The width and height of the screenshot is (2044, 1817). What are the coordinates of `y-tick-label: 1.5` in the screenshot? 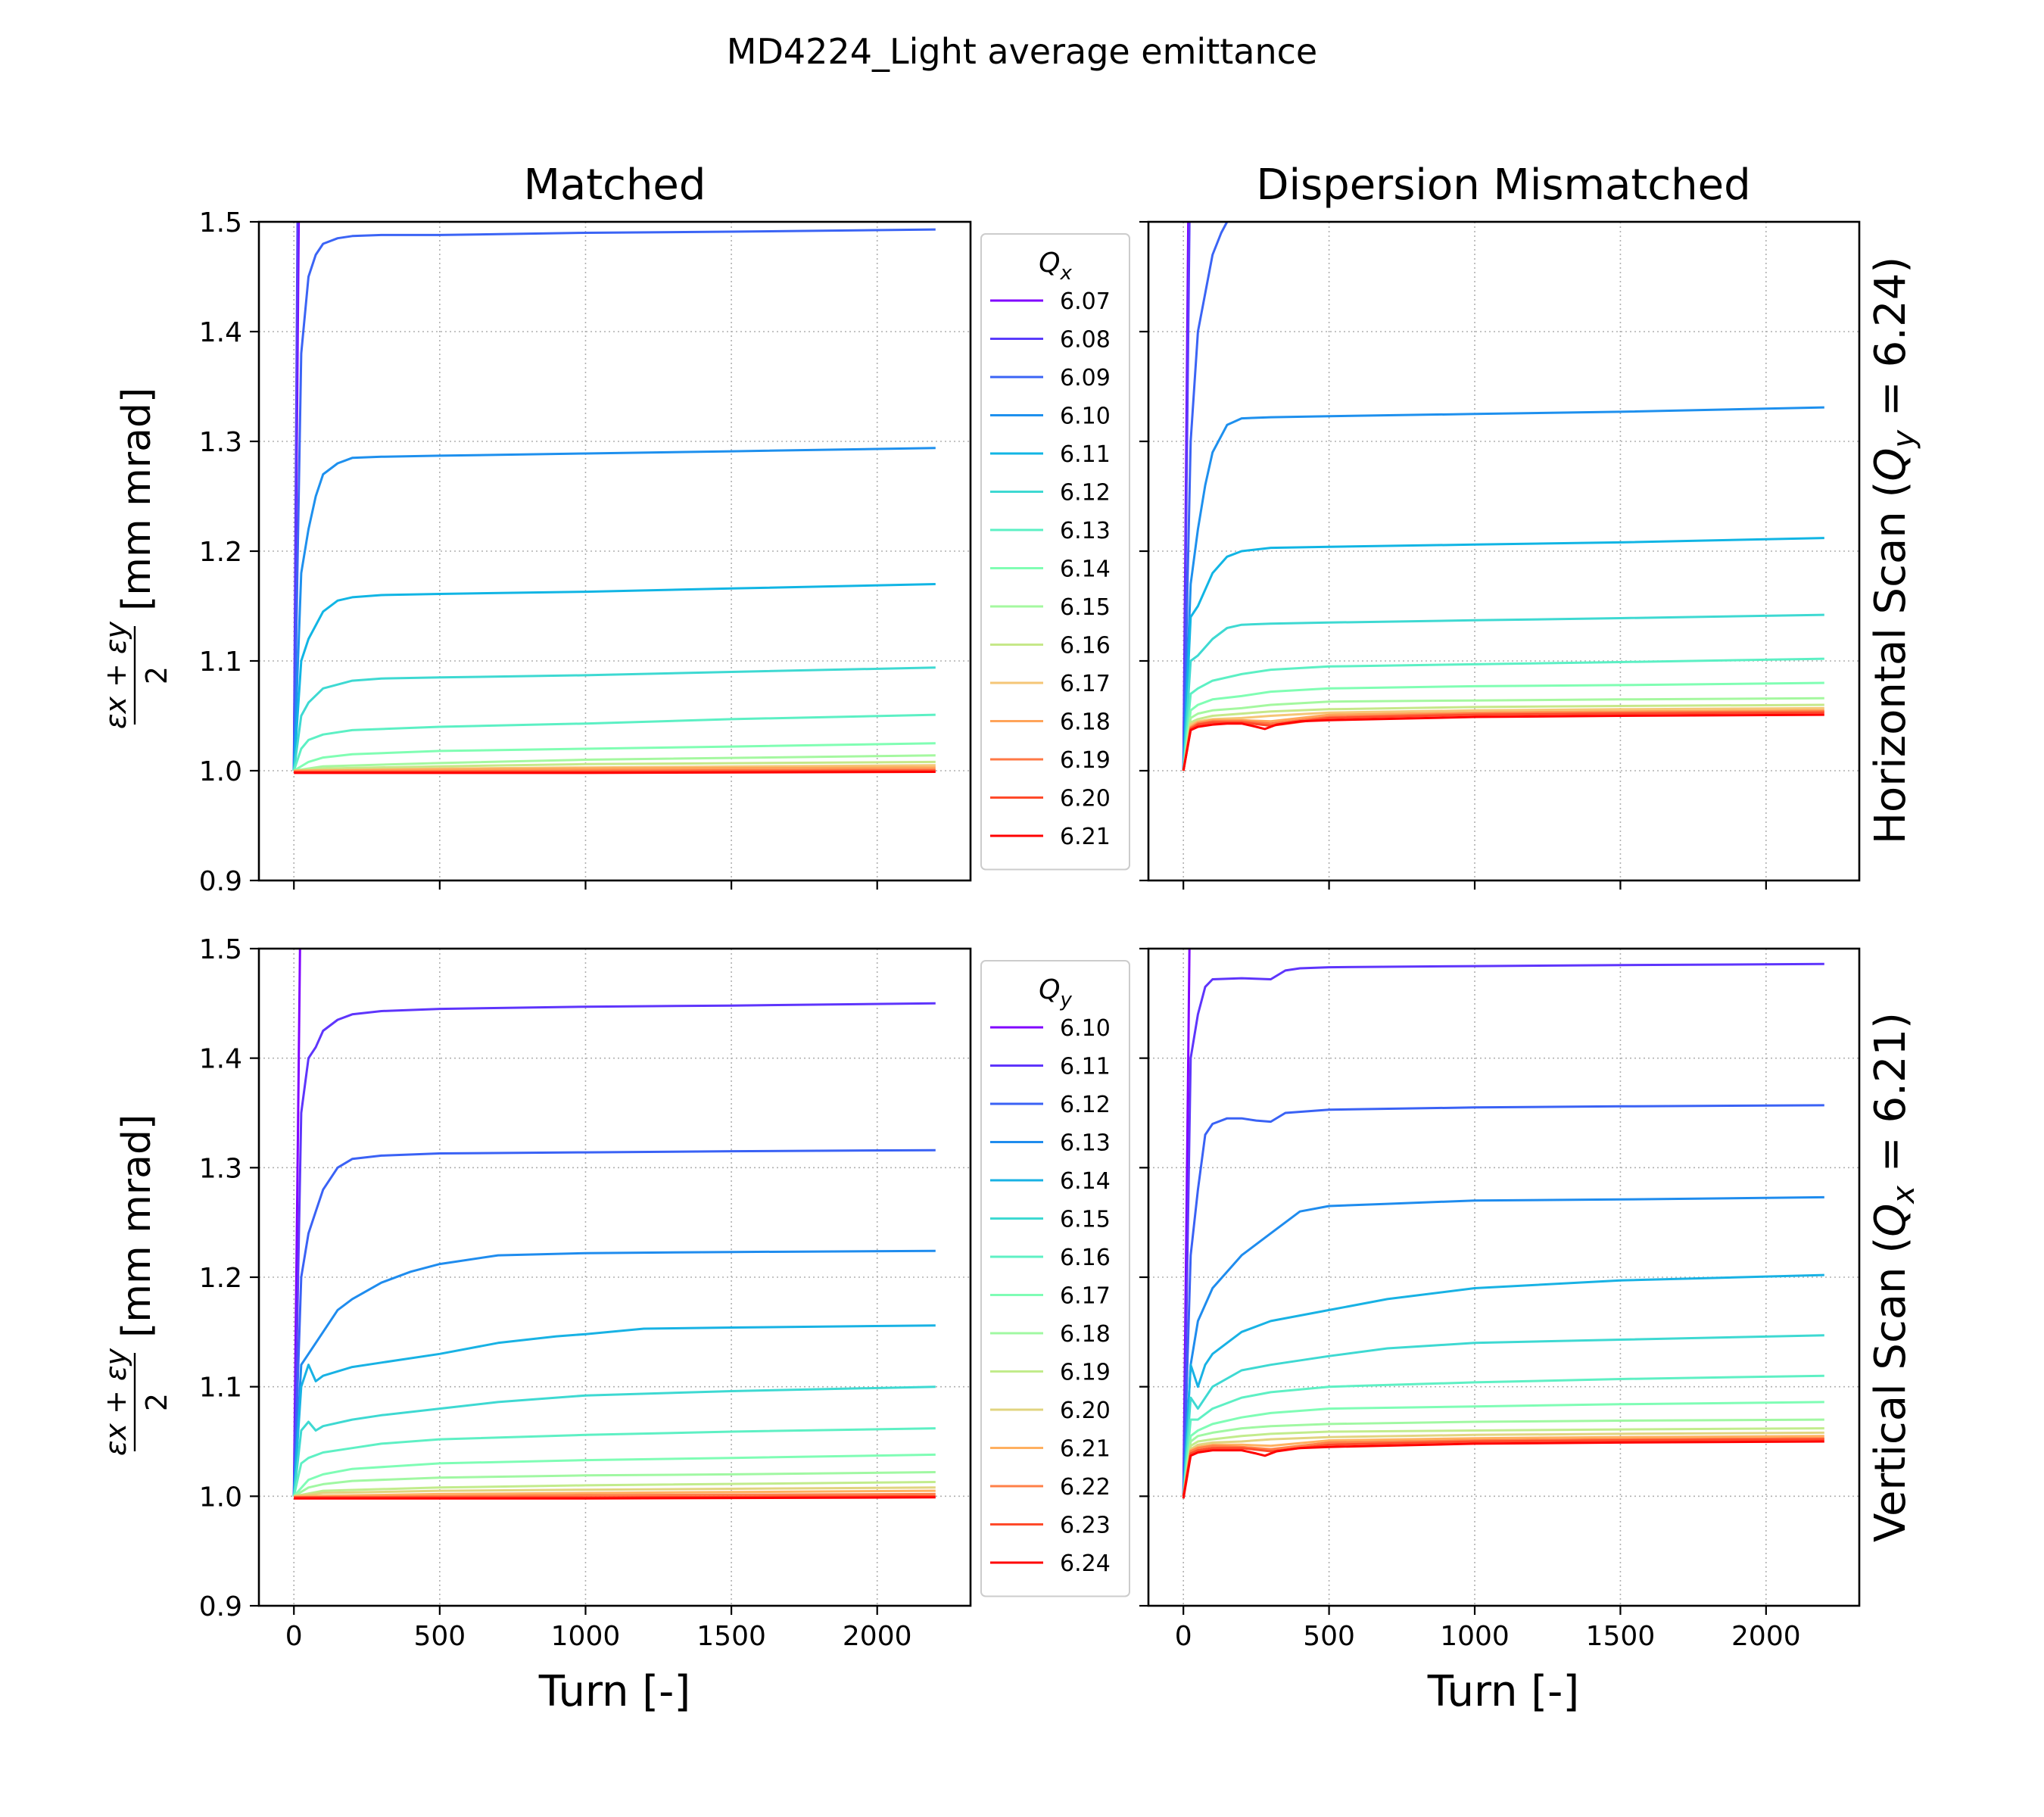 It's located at (220, 950).